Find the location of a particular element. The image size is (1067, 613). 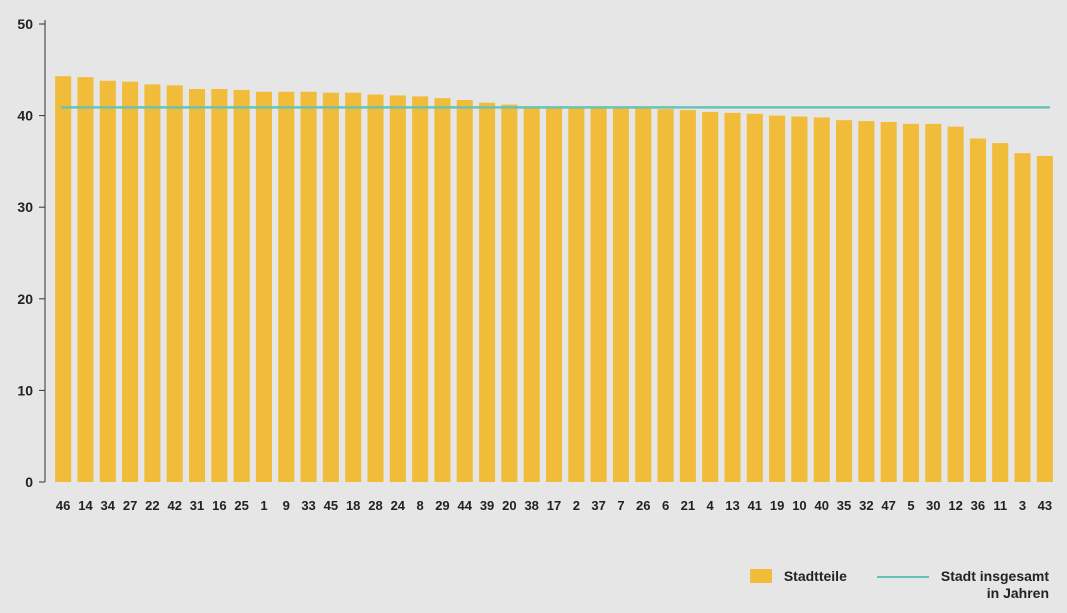

x-tick-label: 7 is located at coordinates (620, 505).